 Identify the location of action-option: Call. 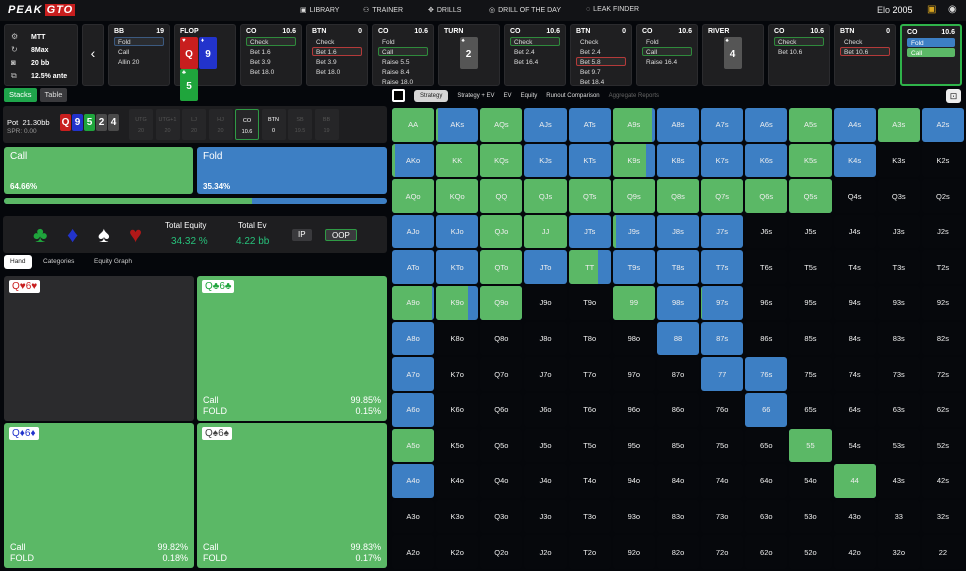
(124, 52).